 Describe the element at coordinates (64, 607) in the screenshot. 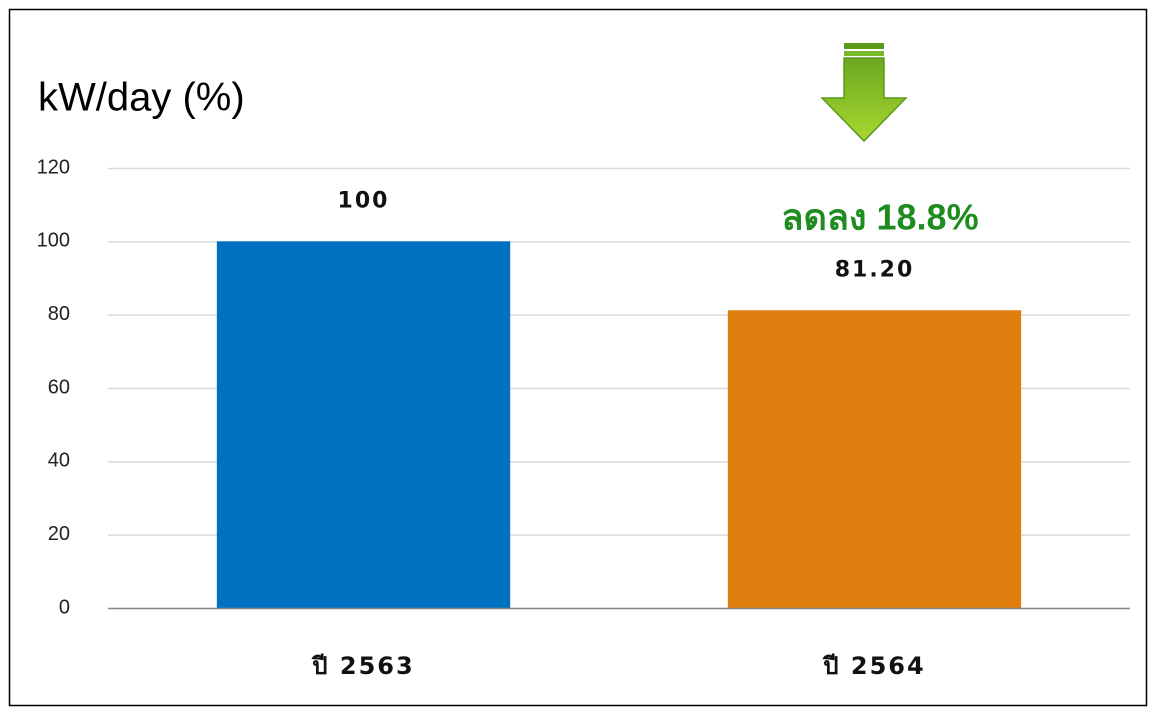

I see `y-tick-label: 0` at that location.